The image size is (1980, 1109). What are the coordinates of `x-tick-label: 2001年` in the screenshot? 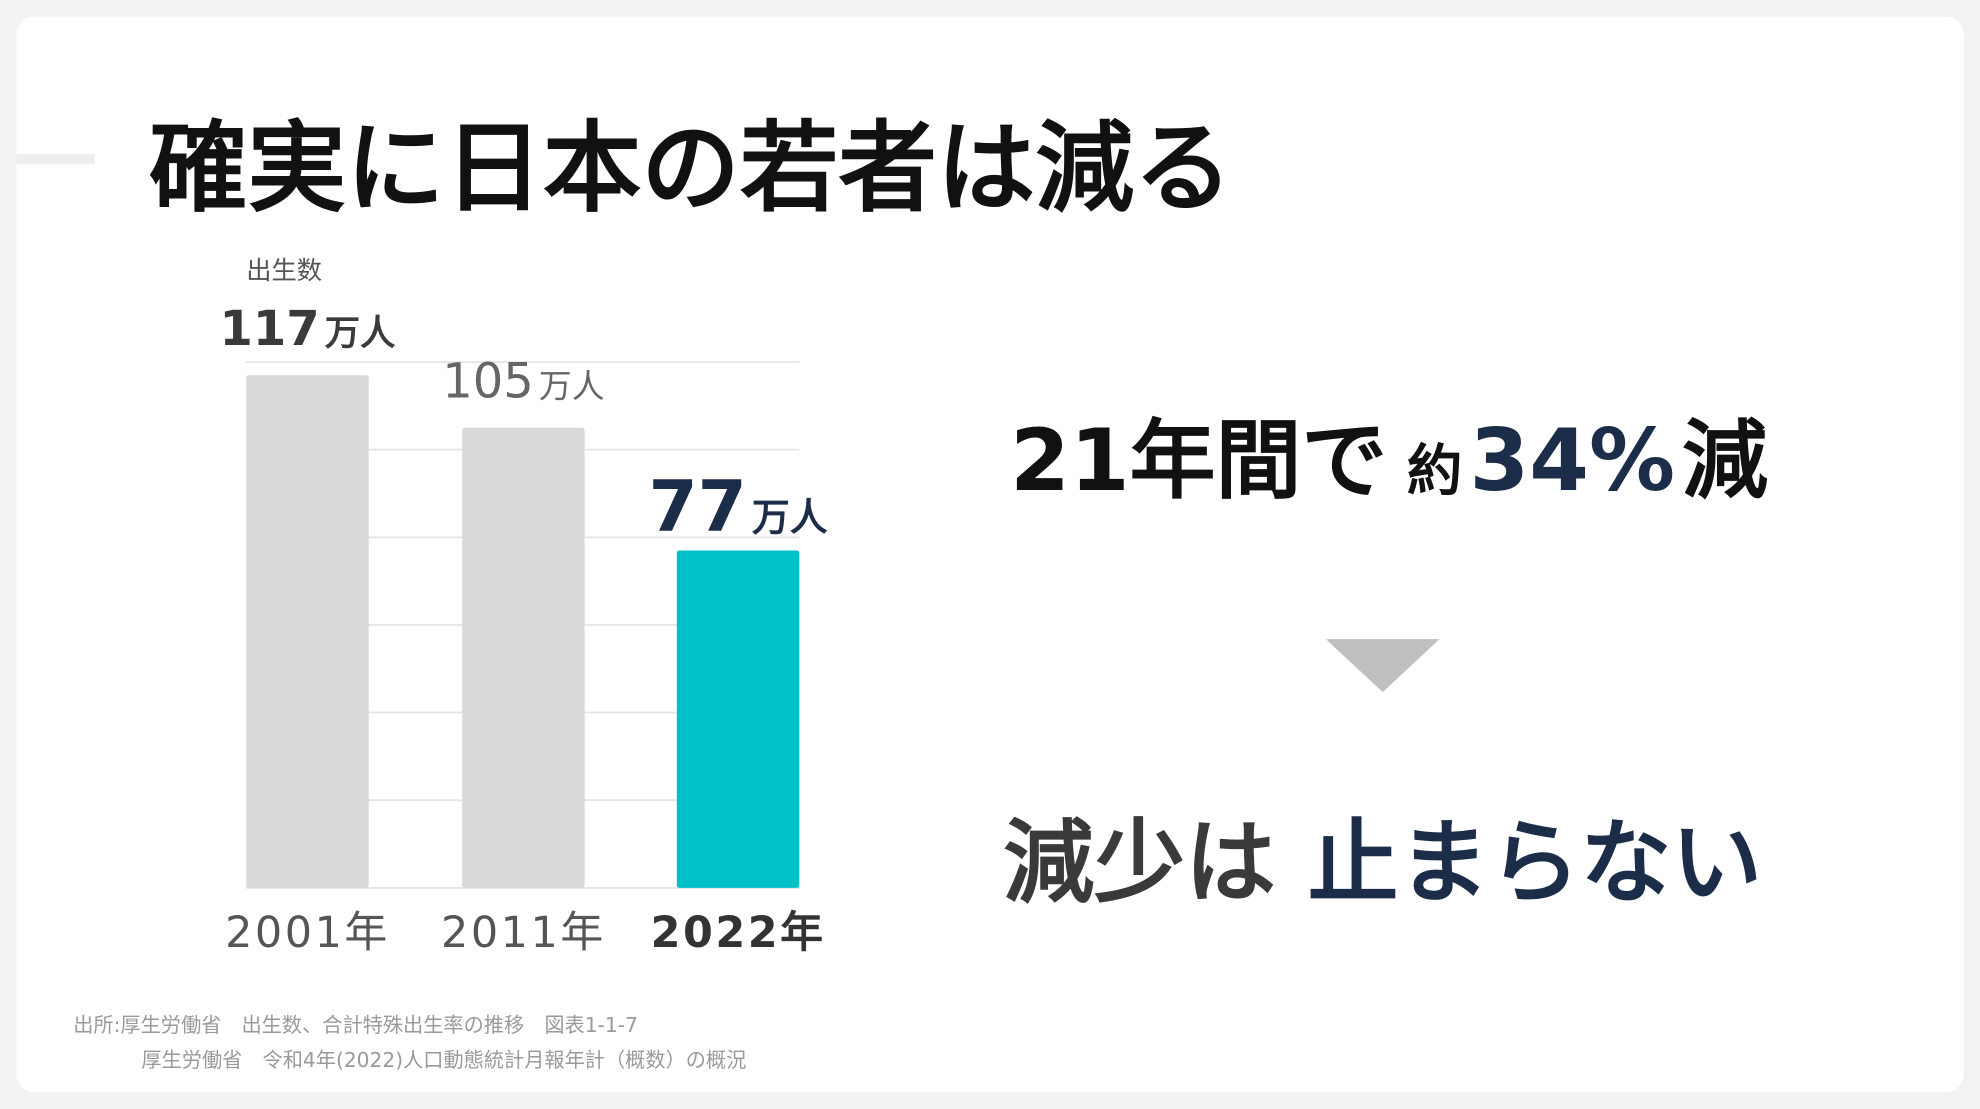 It's located at (307, 933).